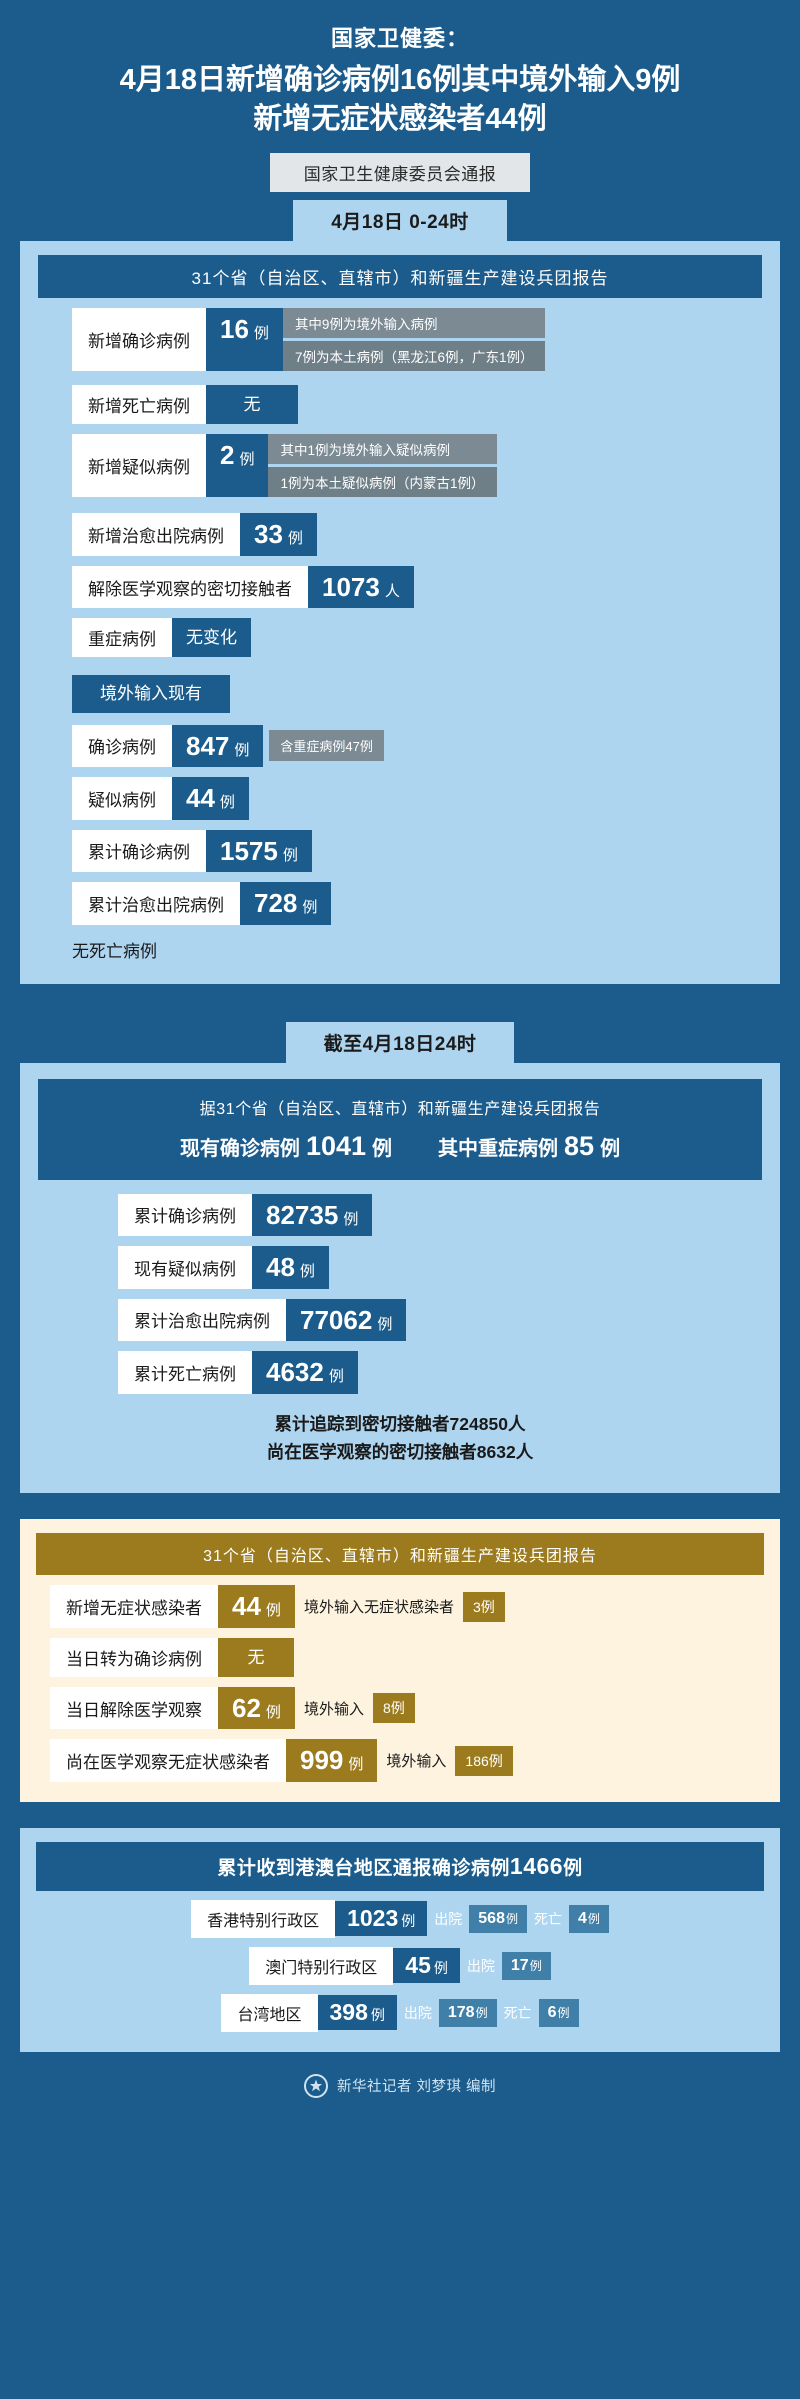 The width and height of the screenshot is (800, 2399). Describe the element at coordinates (122, 638) in the screenshot. I see `row-label: 重症病例` at that location.